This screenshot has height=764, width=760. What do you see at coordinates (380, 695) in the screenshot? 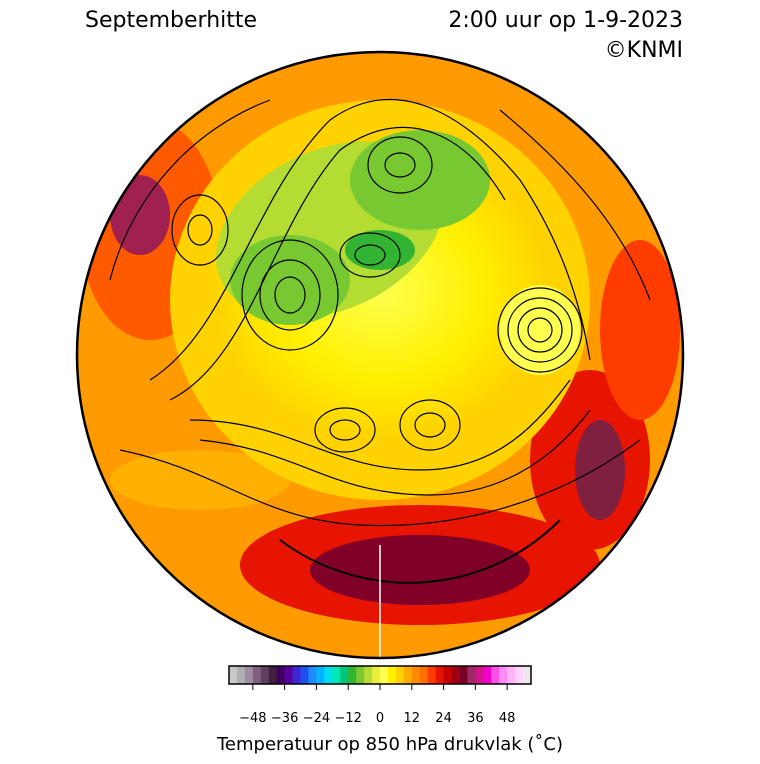
I see `colorbar: −48 −36 −24 −12 0 12 24 36 48` at bounding box center [380, 695].